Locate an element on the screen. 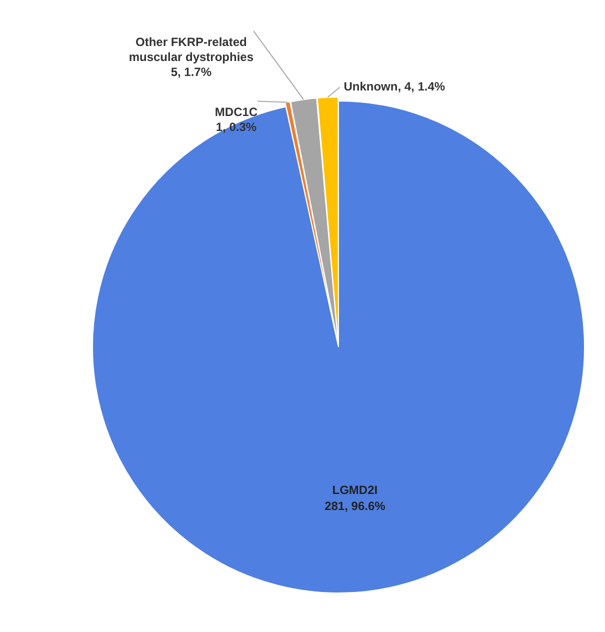 The height and width of the screenshot is (632, 605). slice-label: LGMD2I is located at coordinates (355, 489).